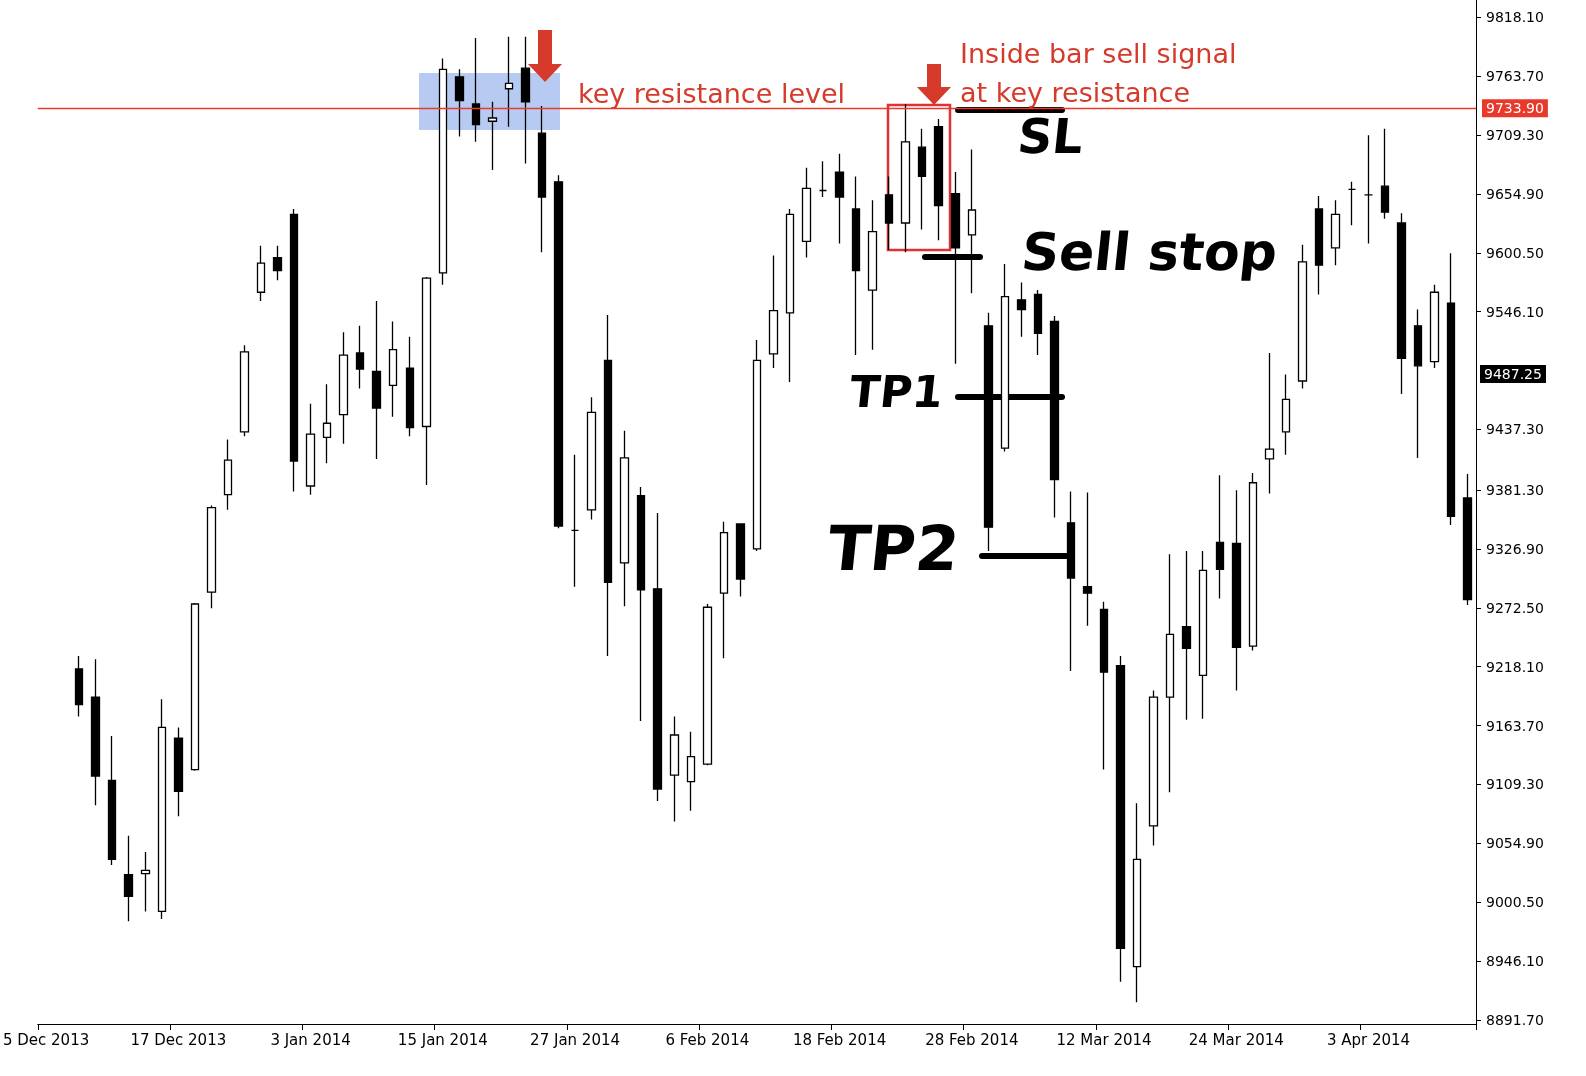 This screenshot has height=1076, width=1586. Describe the element at coordinates (1515, 108) in the screenshot. I see `ref-line-label: 9733.90` at that location.